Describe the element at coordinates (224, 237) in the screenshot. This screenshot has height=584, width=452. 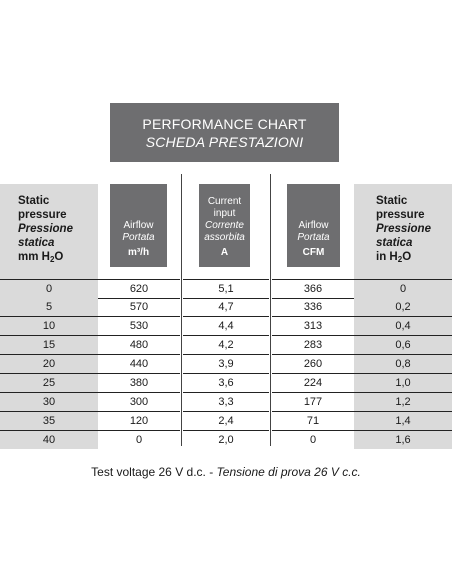
I see `header-text-italian: assorbita` at that location.